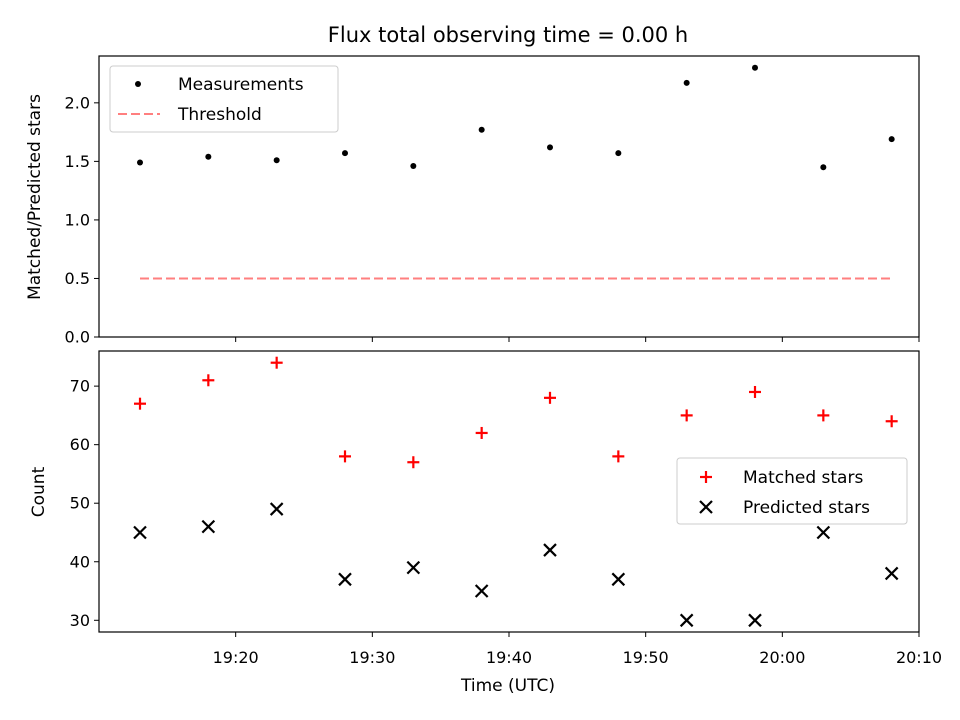 This screenshot has width=960, height=720. I want to click on y-tick-label: 30, so click(80, 620).